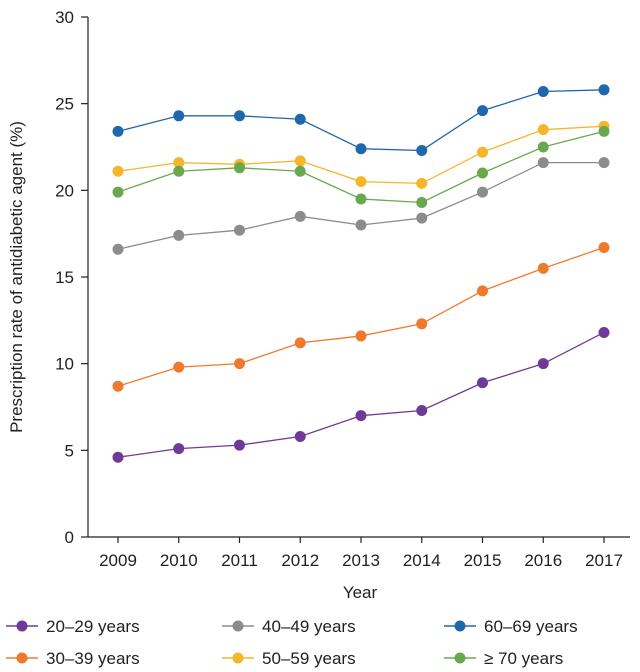  I want to click on x-axis-title: Year, so click(360, 592).